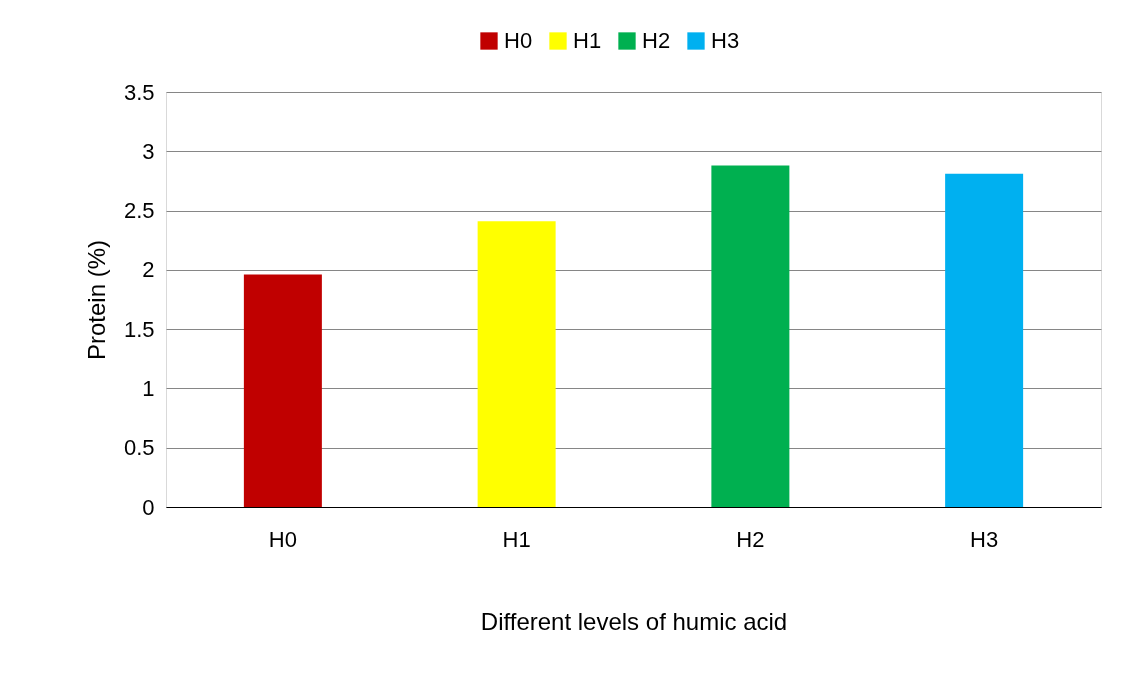 The height and width of the screenshot is (677, 1147). I want to click on y-tick-label: 1.5, so click(139, 329).